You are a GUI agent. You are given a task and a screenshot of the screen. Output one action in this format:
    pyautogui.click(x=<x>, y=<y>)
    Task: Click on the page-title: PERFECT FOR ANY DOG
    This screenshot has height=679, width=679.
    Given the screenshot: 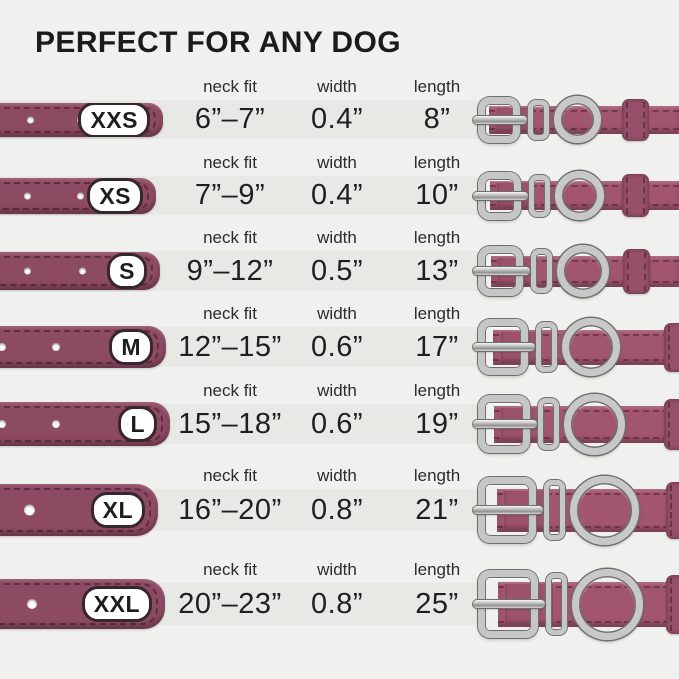 What is the action you would take?
    pyautogui.click(x=218, y=42)
    